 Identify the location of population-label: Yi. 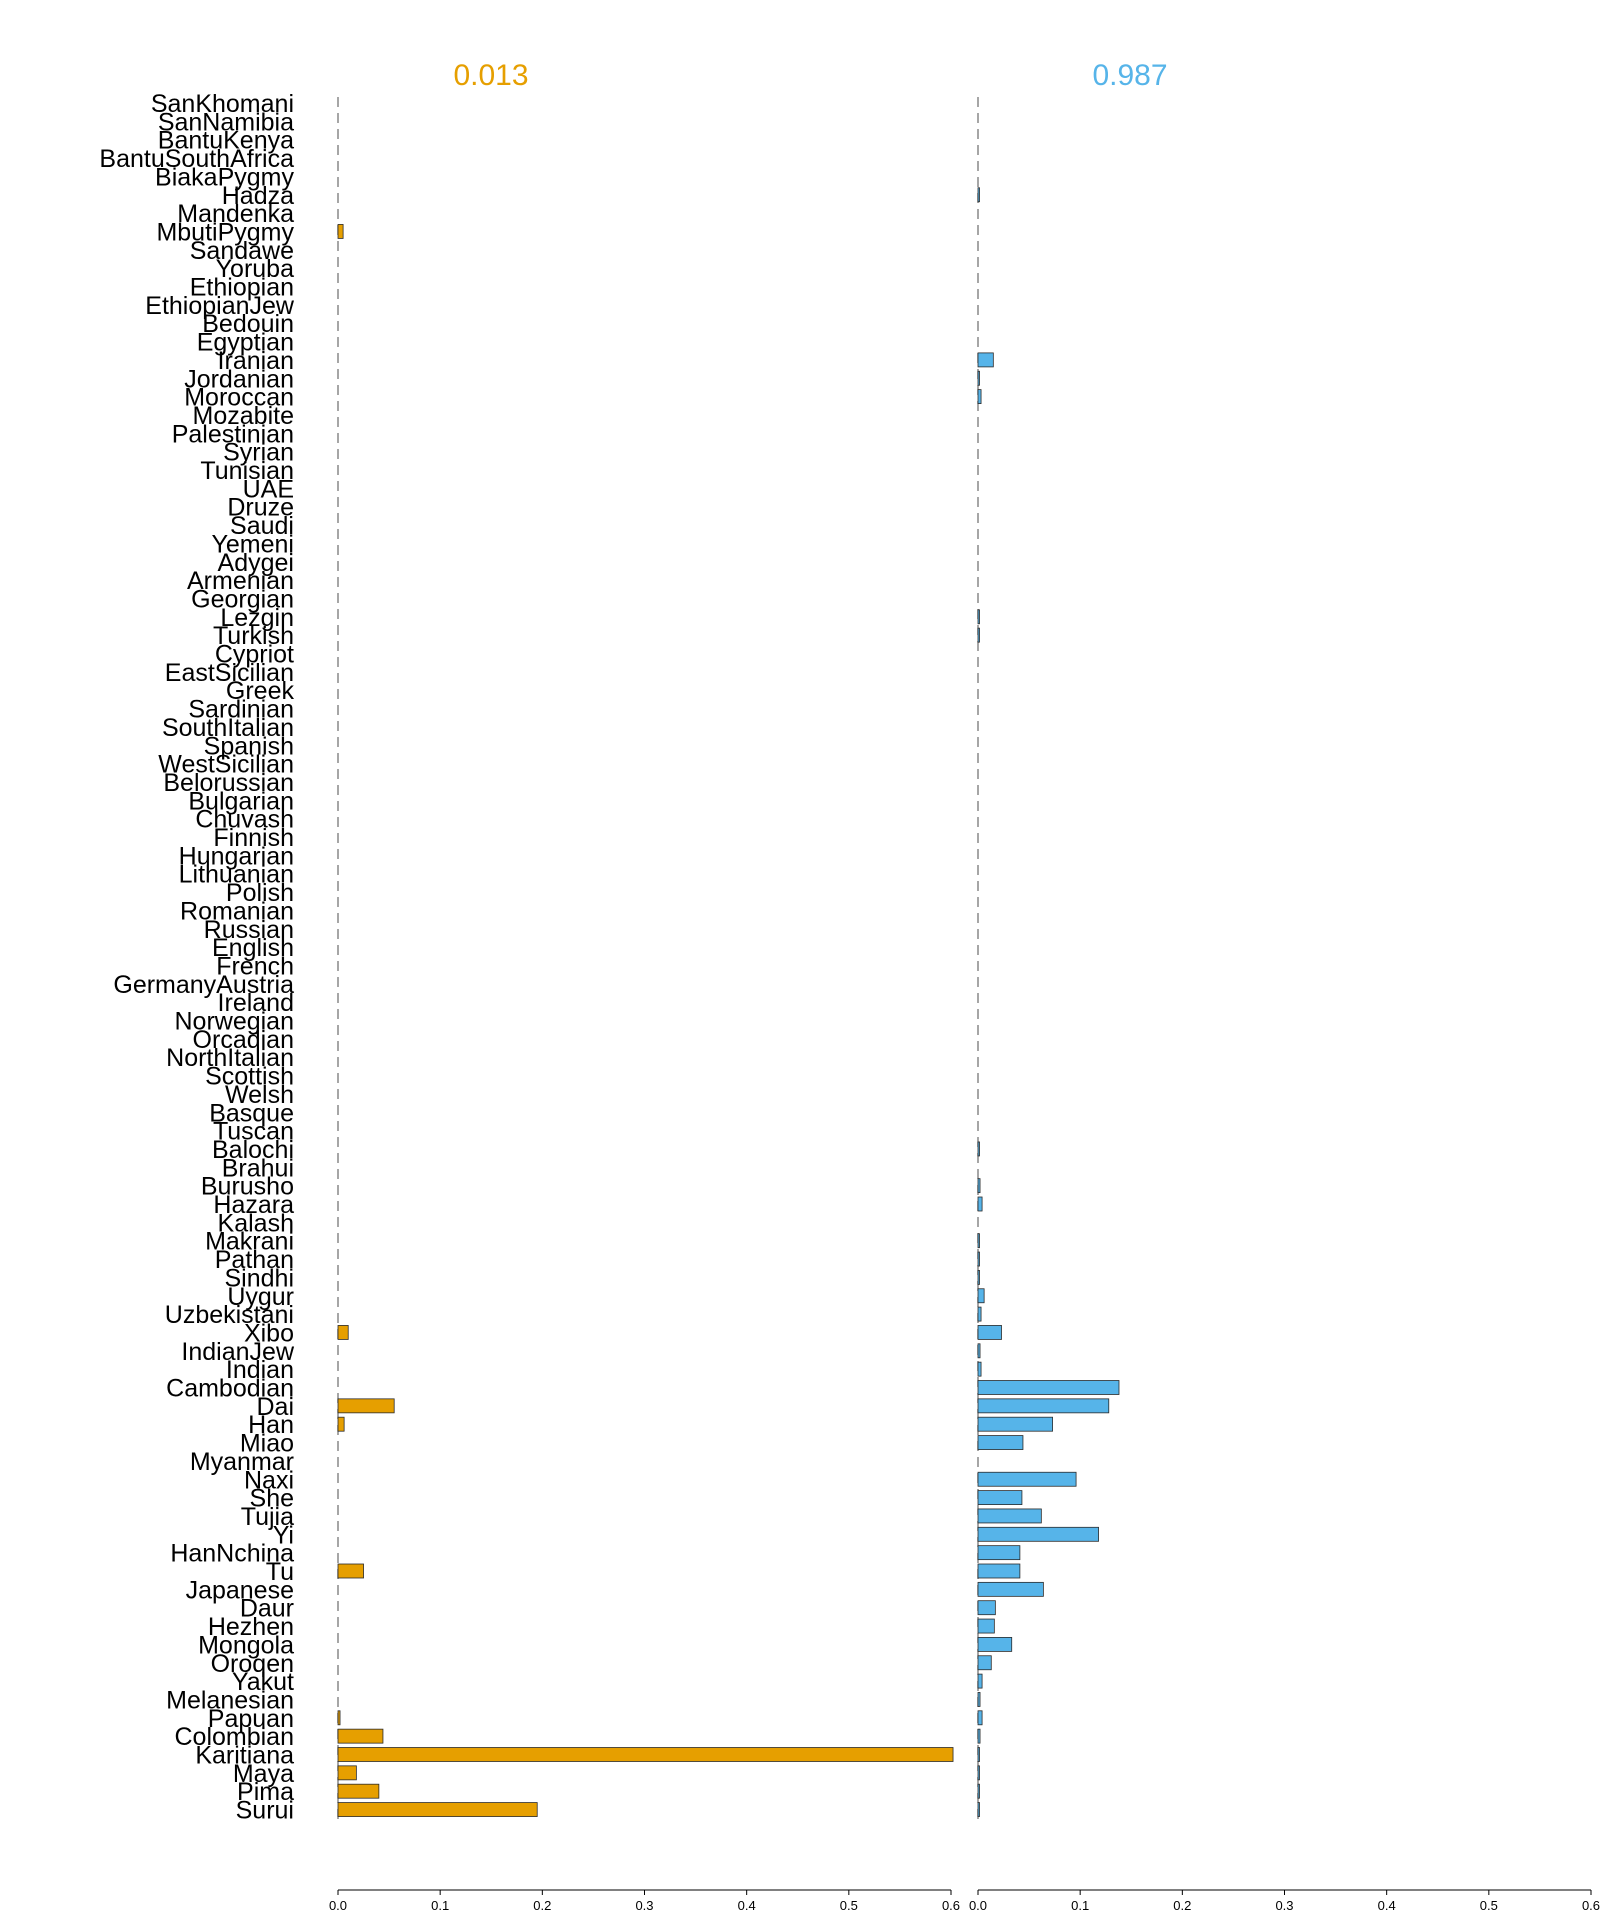
(283, 1535).